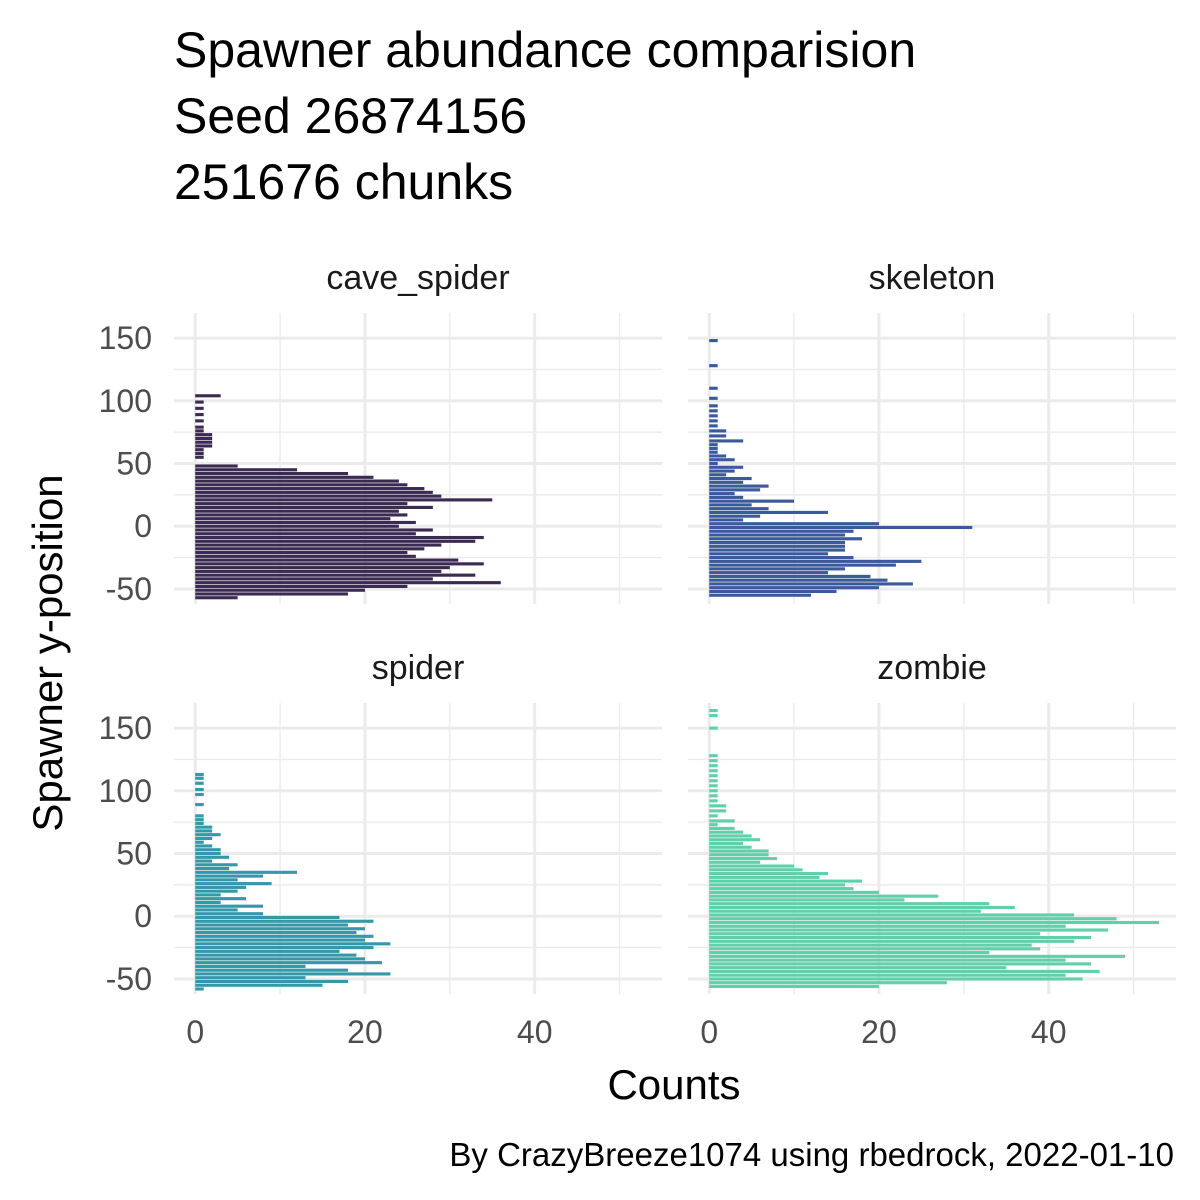  Describe the element at coordinates (932, 431) in the screenshot. I see `panel-skeleton: skeleton` at that location.